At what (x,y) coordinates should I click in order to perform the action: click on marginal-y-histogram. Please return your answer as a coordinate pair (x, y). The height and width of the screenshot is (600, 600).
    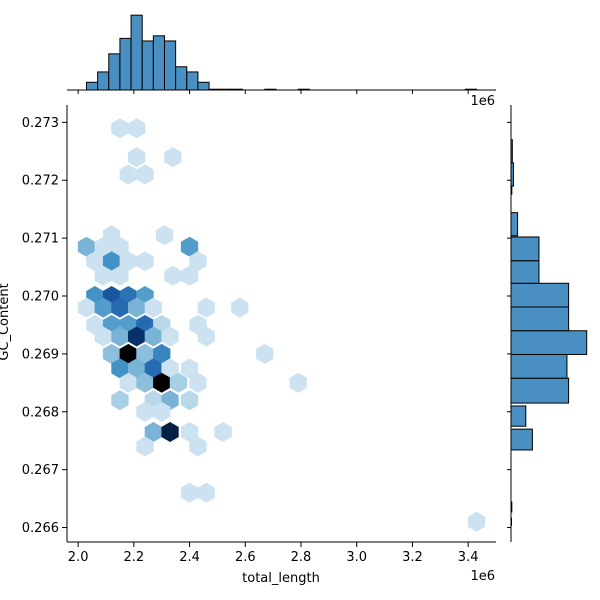
    Looking at the image, I should click on (547, 323).